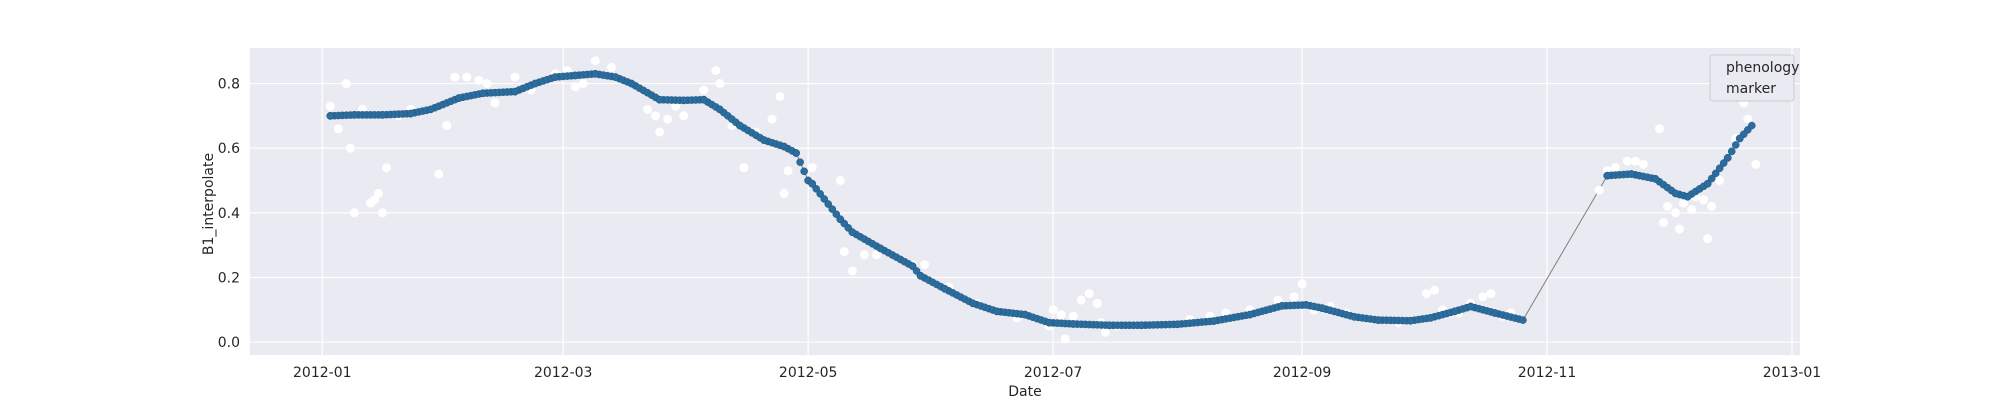 The width and height of the screenshot is (2000, 400). I want to click on x-tick-label: 2013-01, so click(1792, 373).